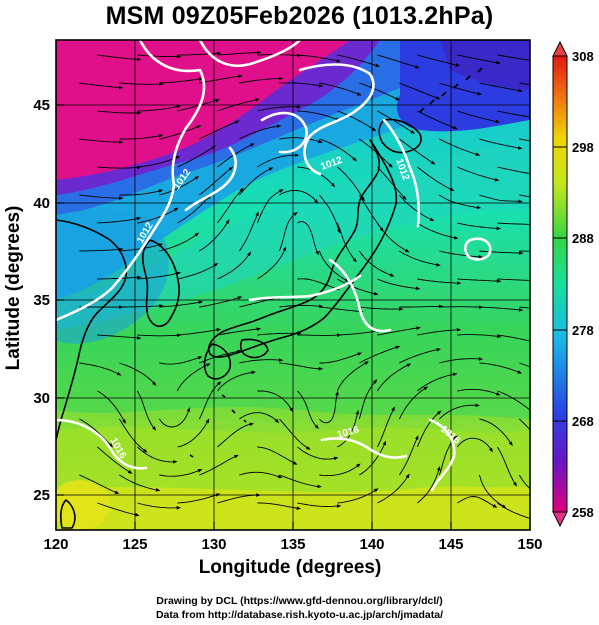 This screenshot has height=625, width=599. What do you see at coordinates (41, 398) in the screenshot?
I see `y-tick-label: 30` at bounding box center [41, 398].